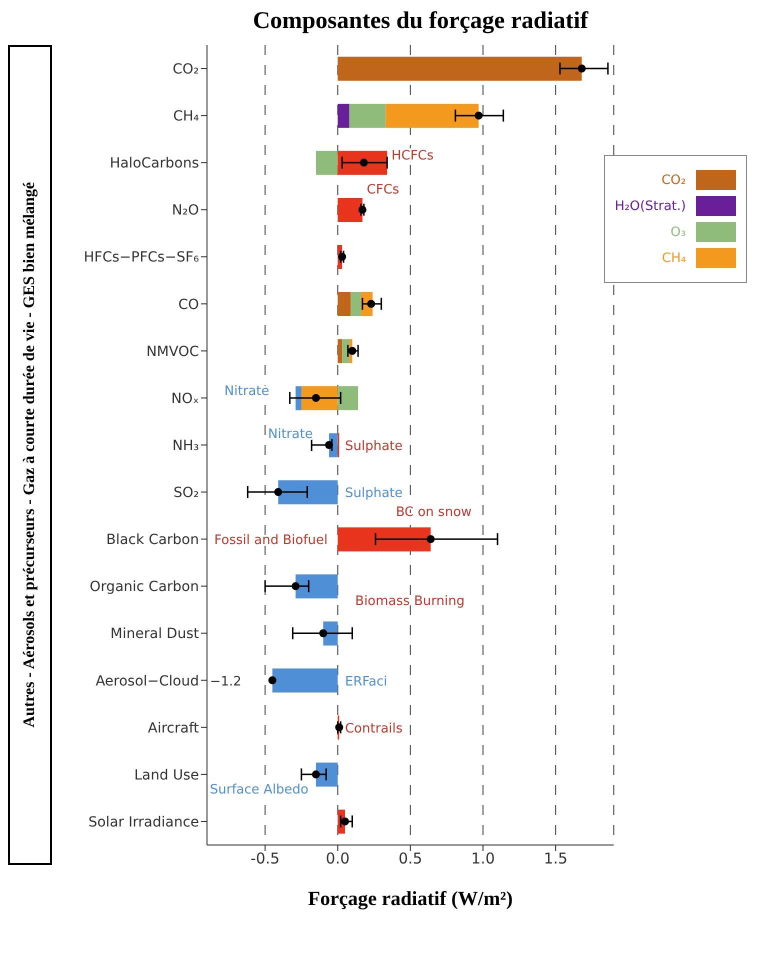 This screenshot has height=966, width=781. What do you see at coordinates (154, 164) in the screenshot?
I see `y-tick-label: HaloCarbons` at bounding box center [154, 164].